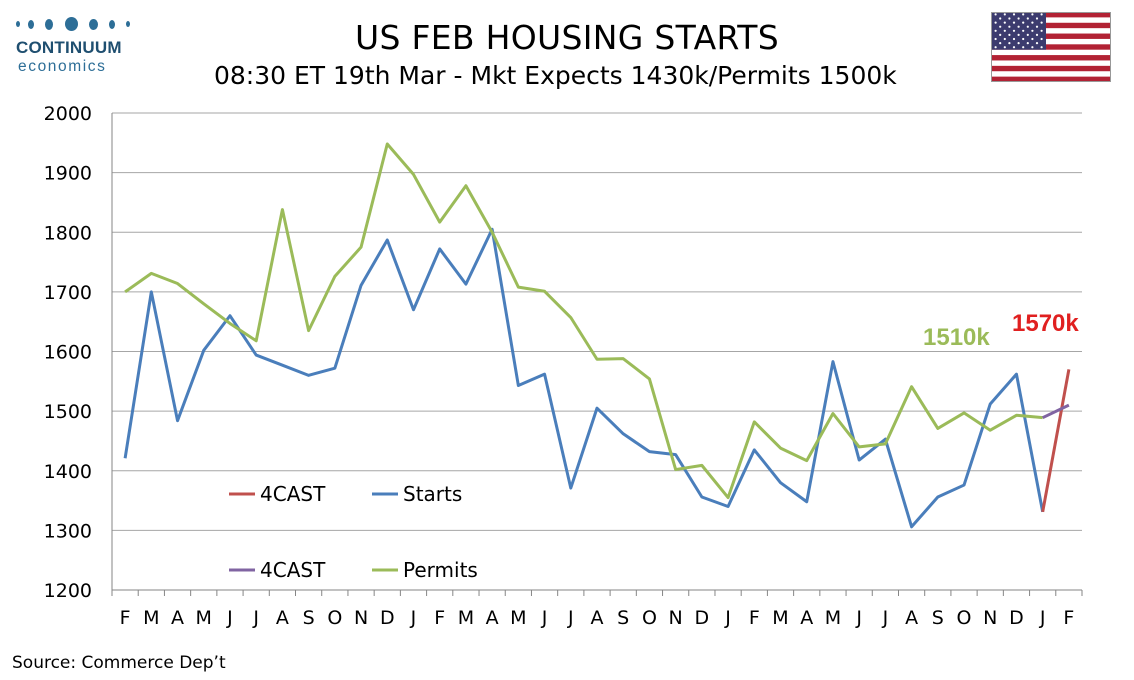 The width and height of the screenshot is (1134, 680). Describe the element at coordinates (567, 37) in the screenshot. I see `chart-title: US FEB HOUSING STARTS` at that location.